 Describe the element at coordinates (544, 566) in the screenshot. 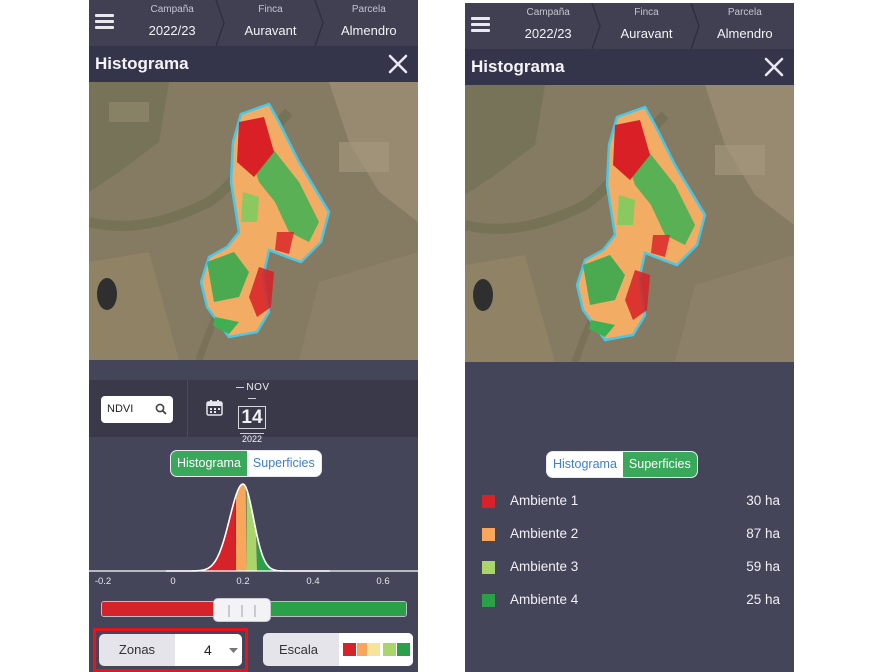

I see `zone-name: Ambiente 3` at that location.